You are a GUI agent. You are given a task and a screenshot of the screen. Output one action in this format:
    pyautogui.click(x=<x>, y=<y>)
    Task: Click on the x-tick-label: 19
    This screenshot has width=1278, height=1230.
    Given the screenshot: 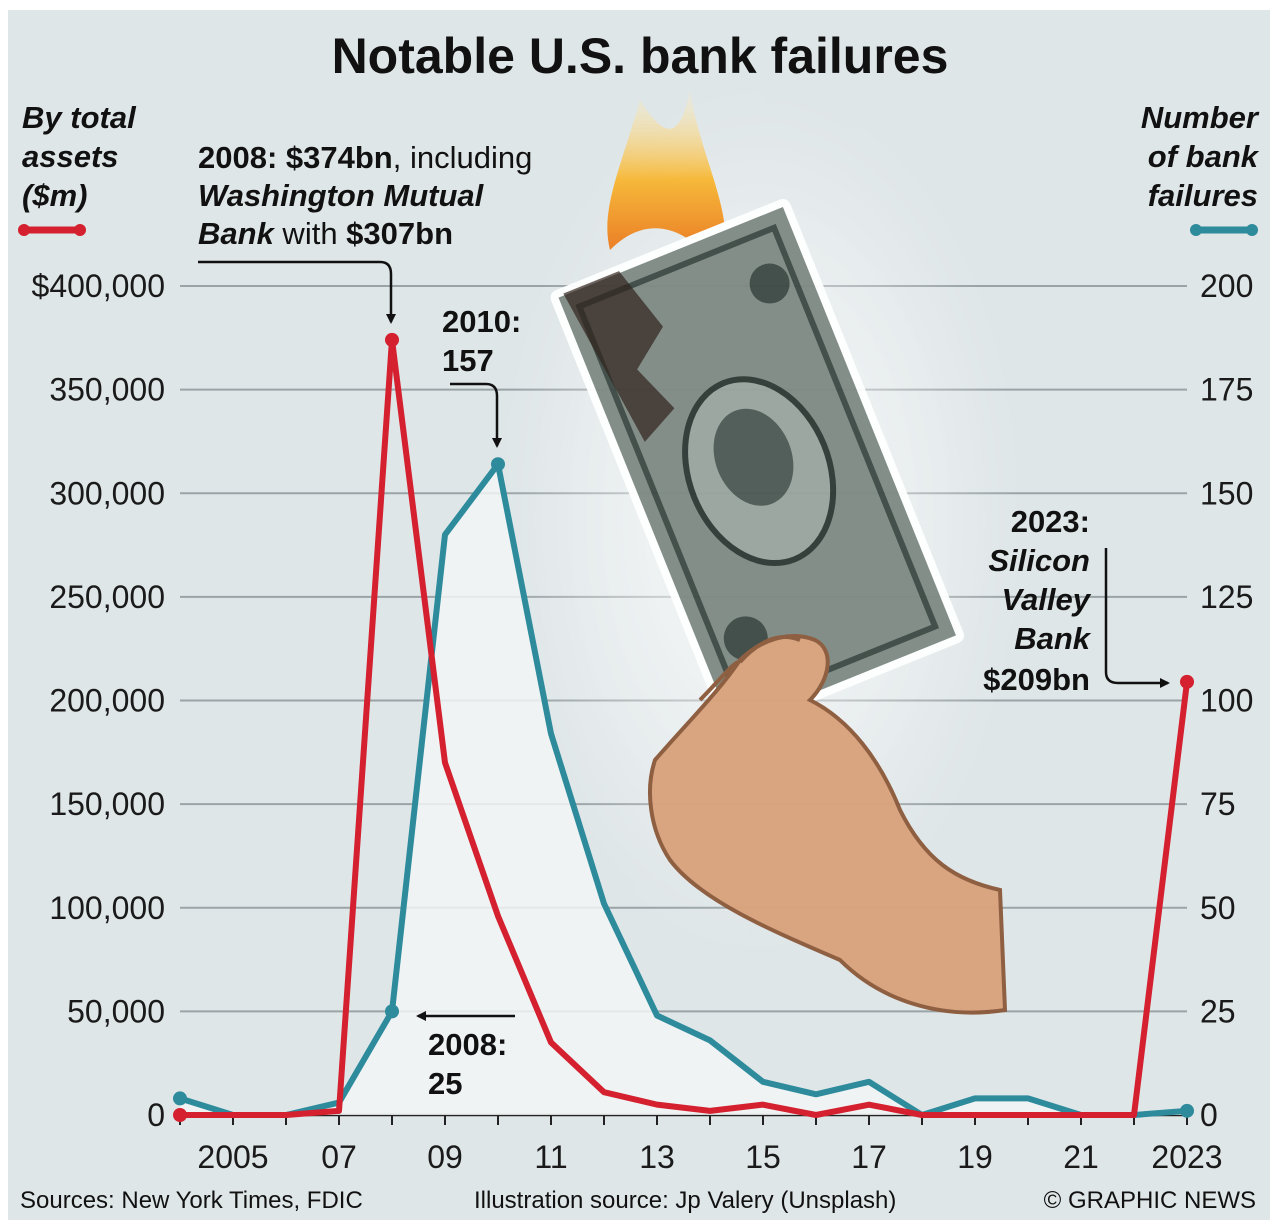 What is the action you would take?
    pyautogui.click(x=975, y=1157)
    